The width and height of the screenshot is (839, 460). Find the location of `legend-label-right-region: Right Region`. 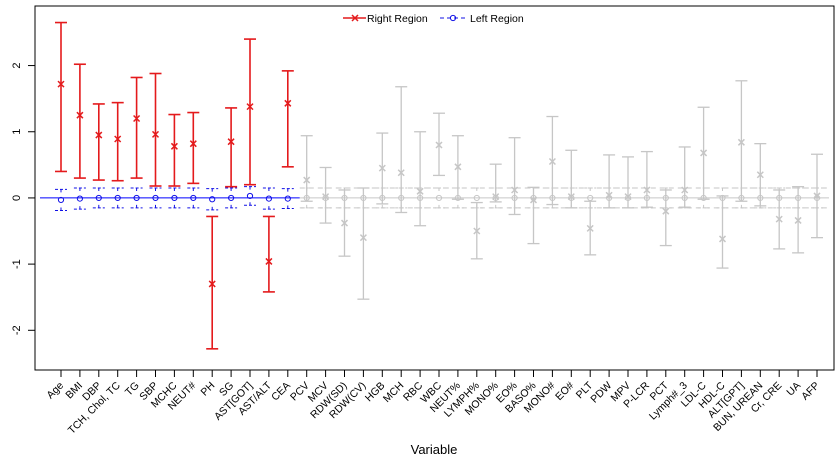

legend-label-right-region: Right Region is located at coordinates (397, 19).